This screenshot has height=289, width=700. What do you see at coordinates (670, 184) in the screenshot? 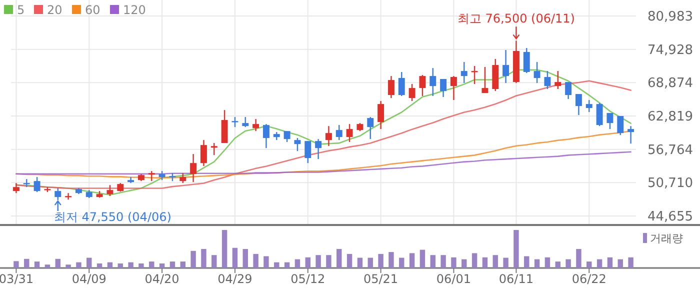
I see `y-tick-label: 50,710` at bounding box center [670, 184].